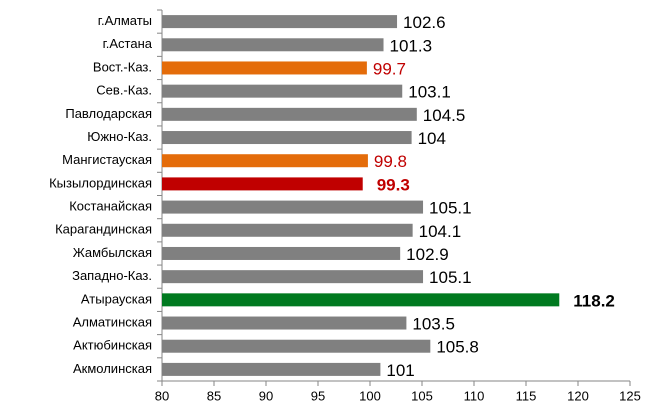 This screenshot has width=649, height=412. I want to click on x-tick-label: 90, so click(266, 395).